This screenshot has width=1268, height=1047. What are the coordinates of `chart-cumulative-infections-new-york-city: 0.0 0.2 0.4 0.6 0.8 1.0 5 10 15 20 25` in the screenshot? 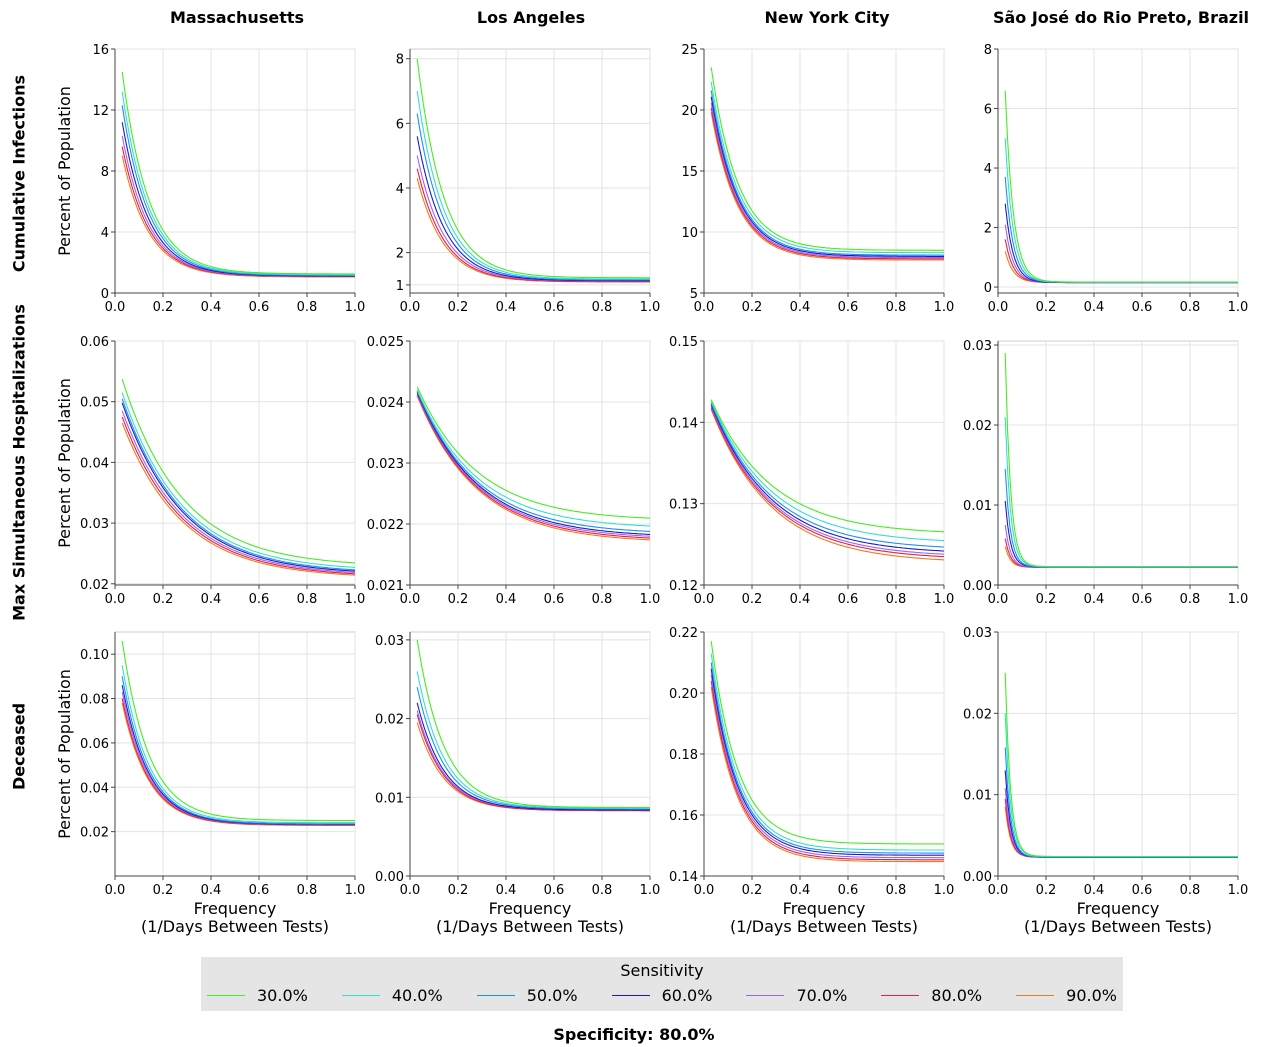 It's located at (817, 179).